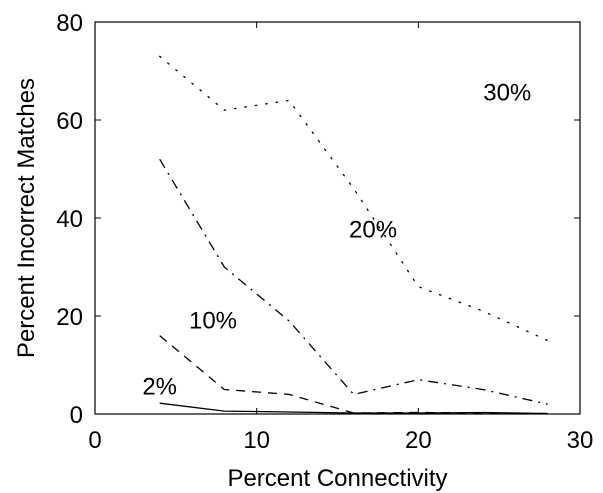 This screenshot has width=603, height=493. Describe the element at coordinates (337, 478) in the screenshot. I see `x-axis-label: Percent Connectivity` at that location.